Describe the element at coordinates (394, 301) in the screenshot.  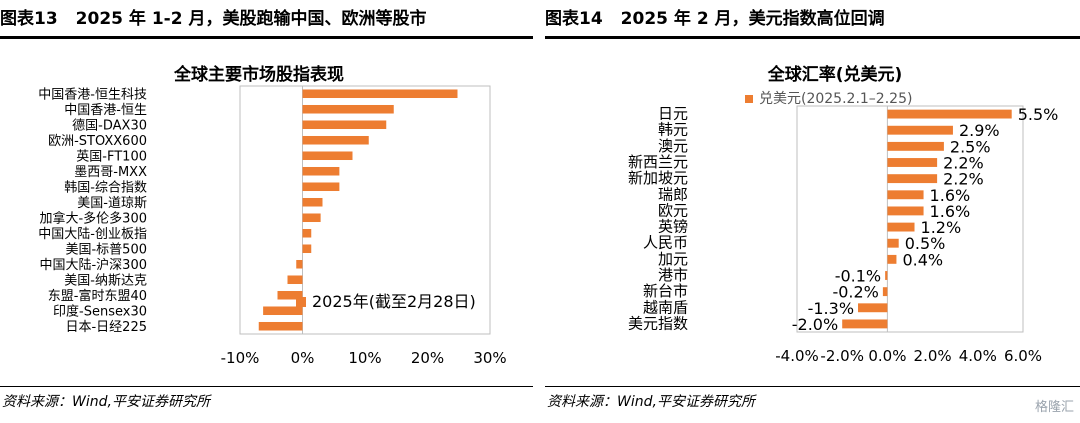
I see `legend-label: 2025年(截至2月28日)` at that location.